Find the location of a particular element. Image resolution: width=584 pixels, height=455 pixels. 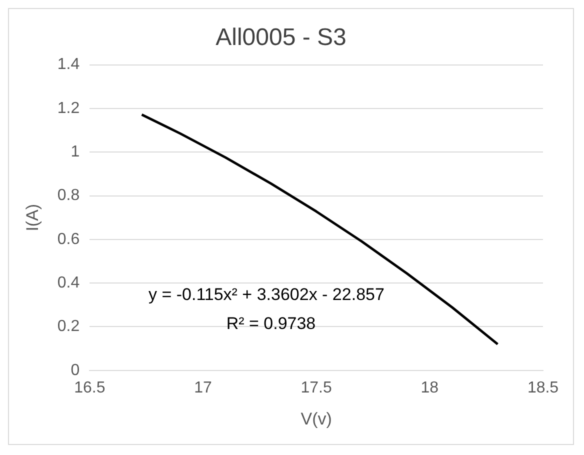

y-axis-title: I(A) is located at coordinates (32, 218).